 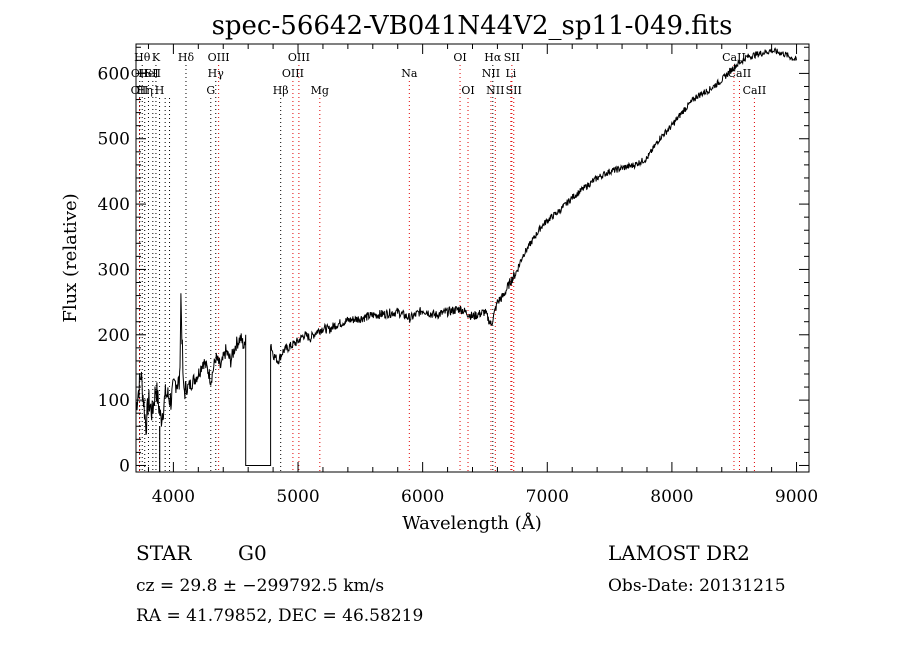 I want to click on x-tick-label: 5000, so click(x=297, y=497).